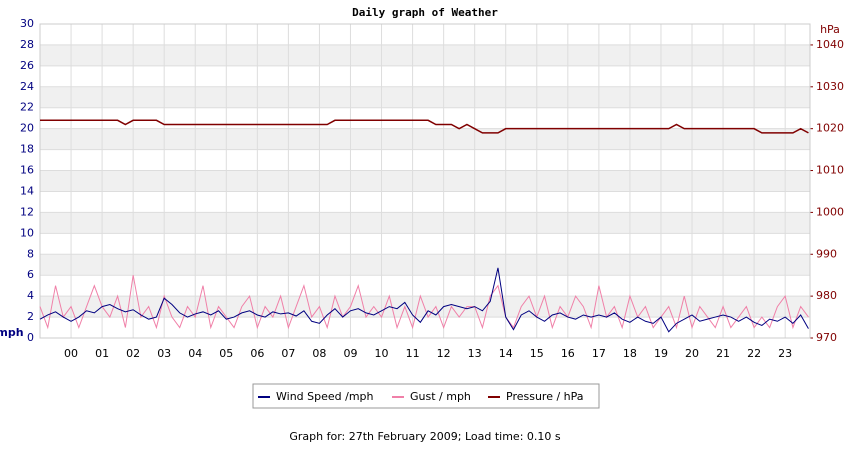 The image size is (850, 450). Describe the element at coordinates (830, 211) in the screenshot. I see `y2-tick-label: 1000` at that location.